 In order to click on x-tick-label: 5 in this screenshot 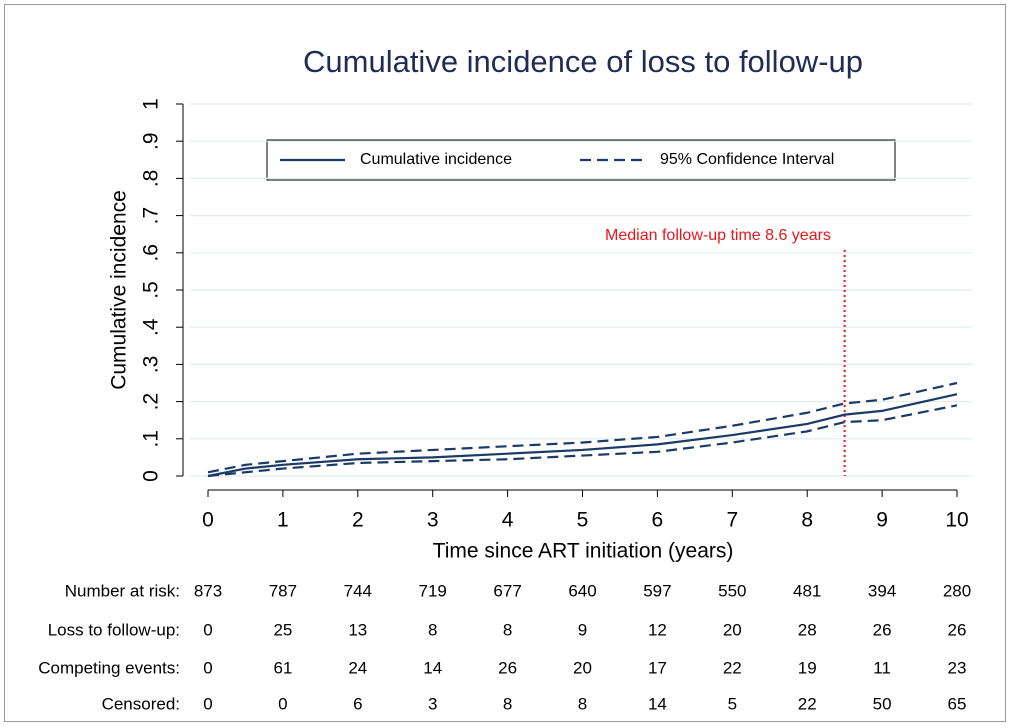, I will do `click(583, 520)`.